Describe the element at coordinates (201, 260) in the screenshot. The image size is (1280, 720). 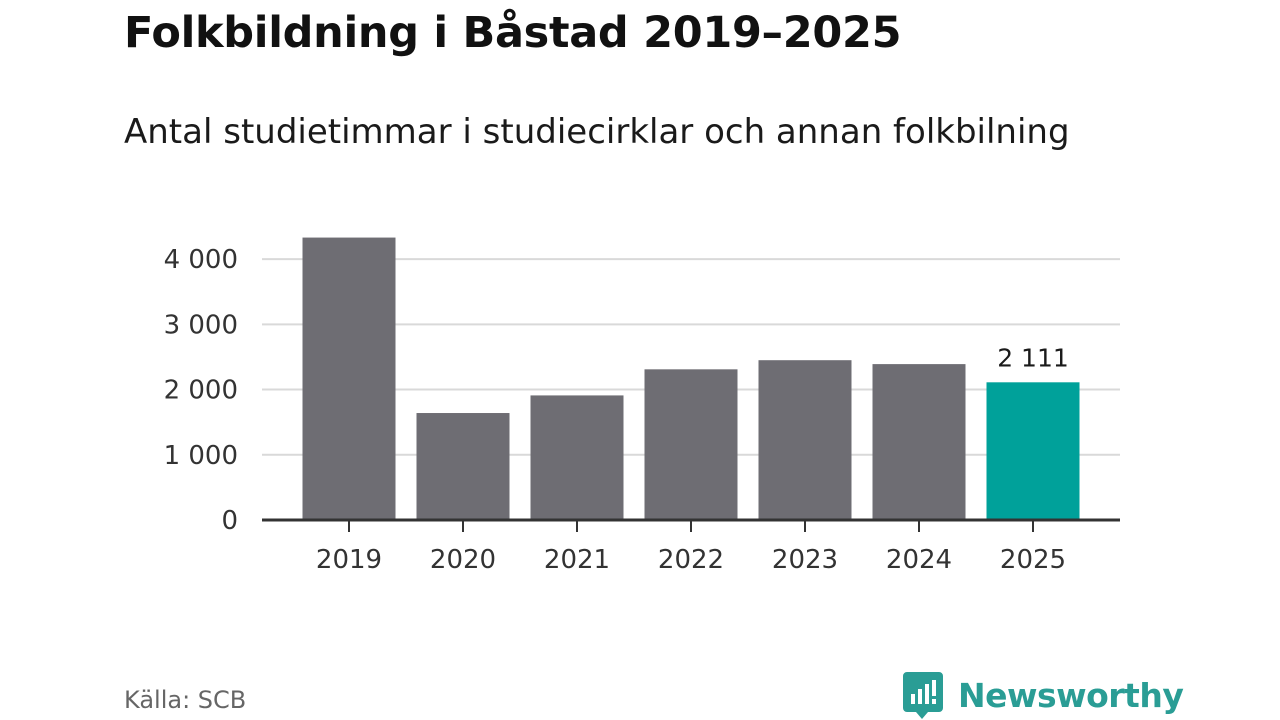
I see `y-tick-label: 4 000` at that location.